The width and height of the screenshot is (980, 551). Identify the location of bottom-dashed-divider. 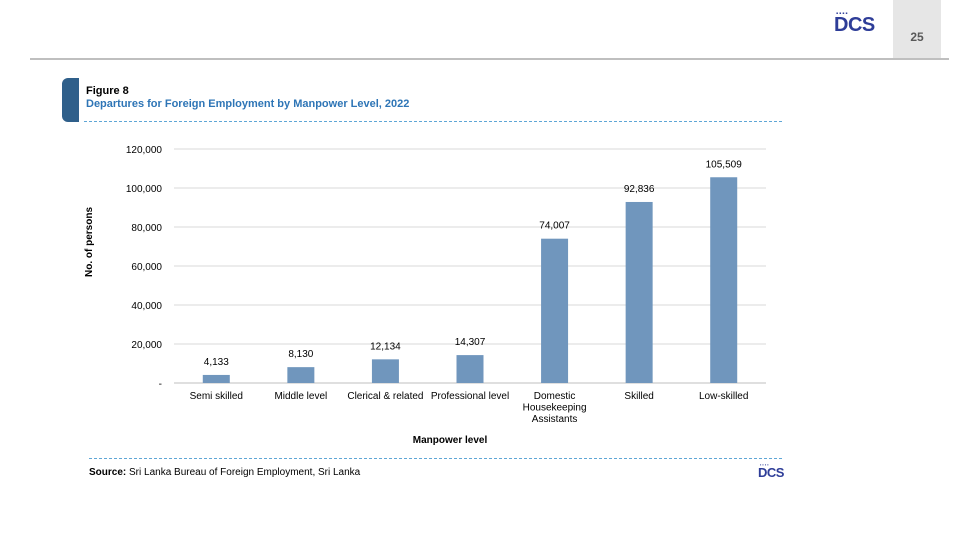
(435, 458).